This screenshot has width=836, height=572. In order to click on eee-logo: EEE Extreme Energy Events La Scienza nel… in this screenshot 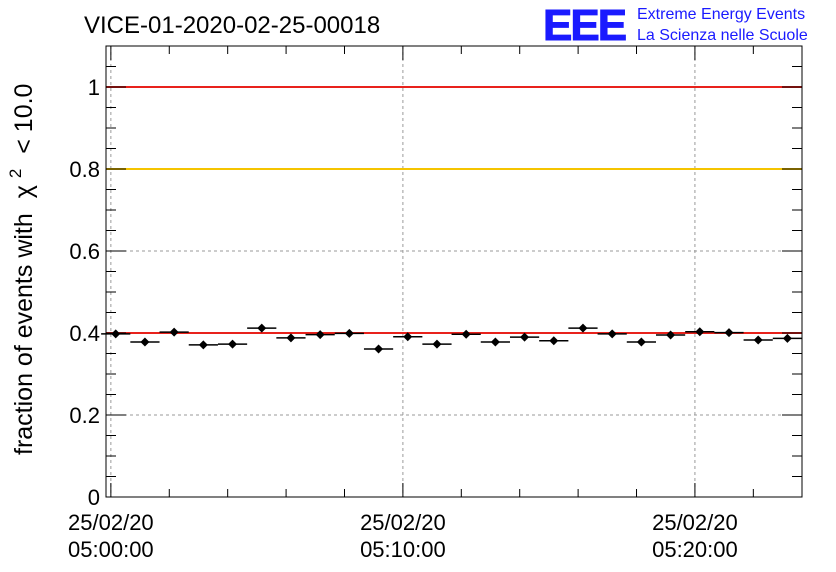, I will do `click(675, 26)`.